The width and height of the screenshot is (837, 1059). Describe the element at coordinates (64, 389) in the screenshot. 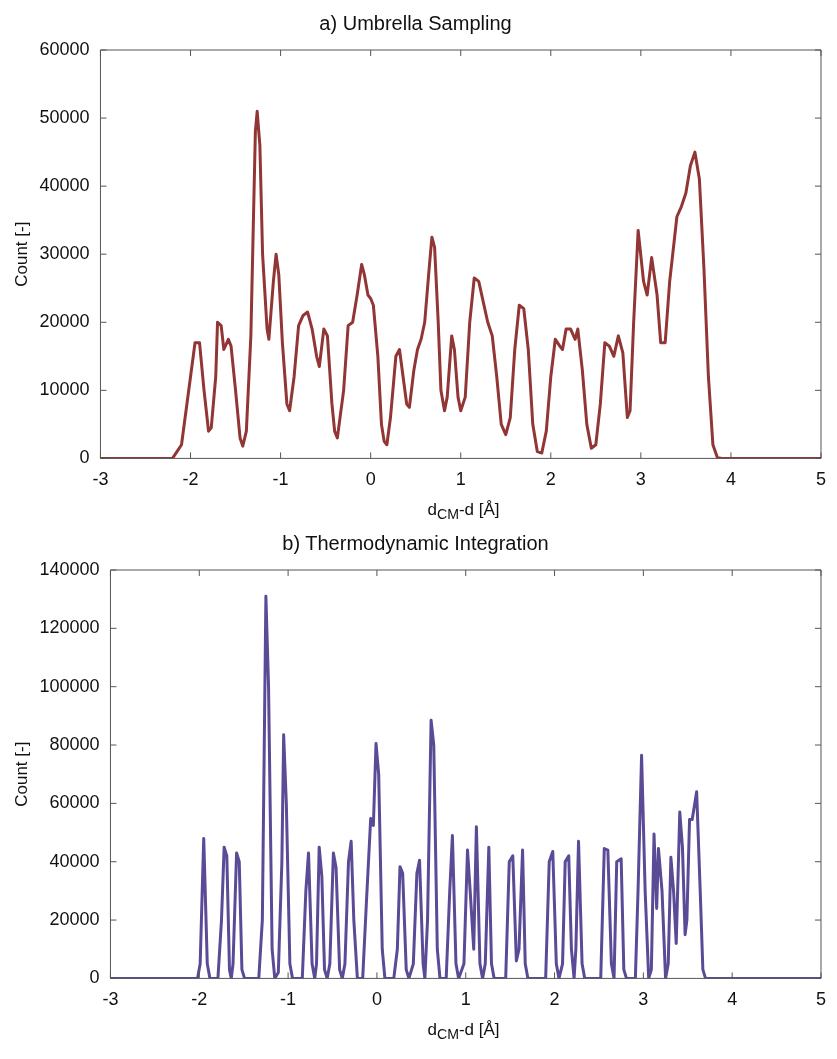

I see `y-tick-label: 10000` at that location.